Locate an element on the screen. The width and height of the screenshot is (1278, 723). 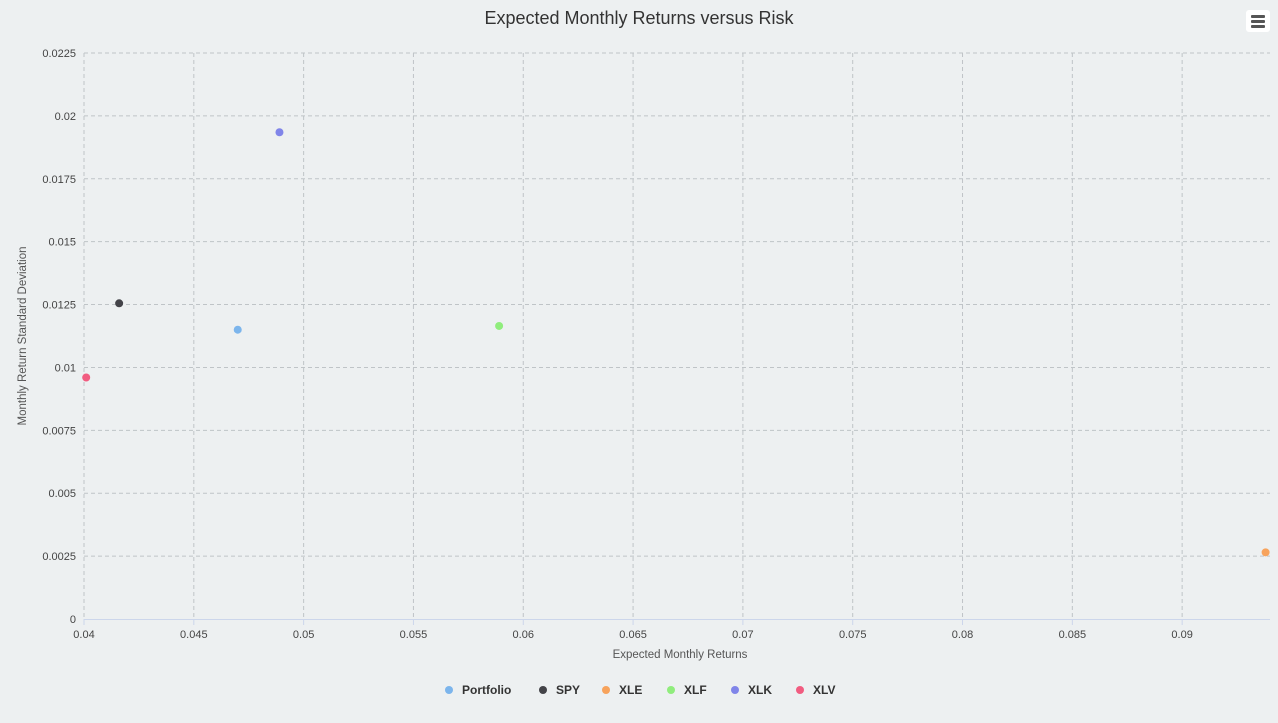
legend-label: XLK is located at coordinates (760, 690).